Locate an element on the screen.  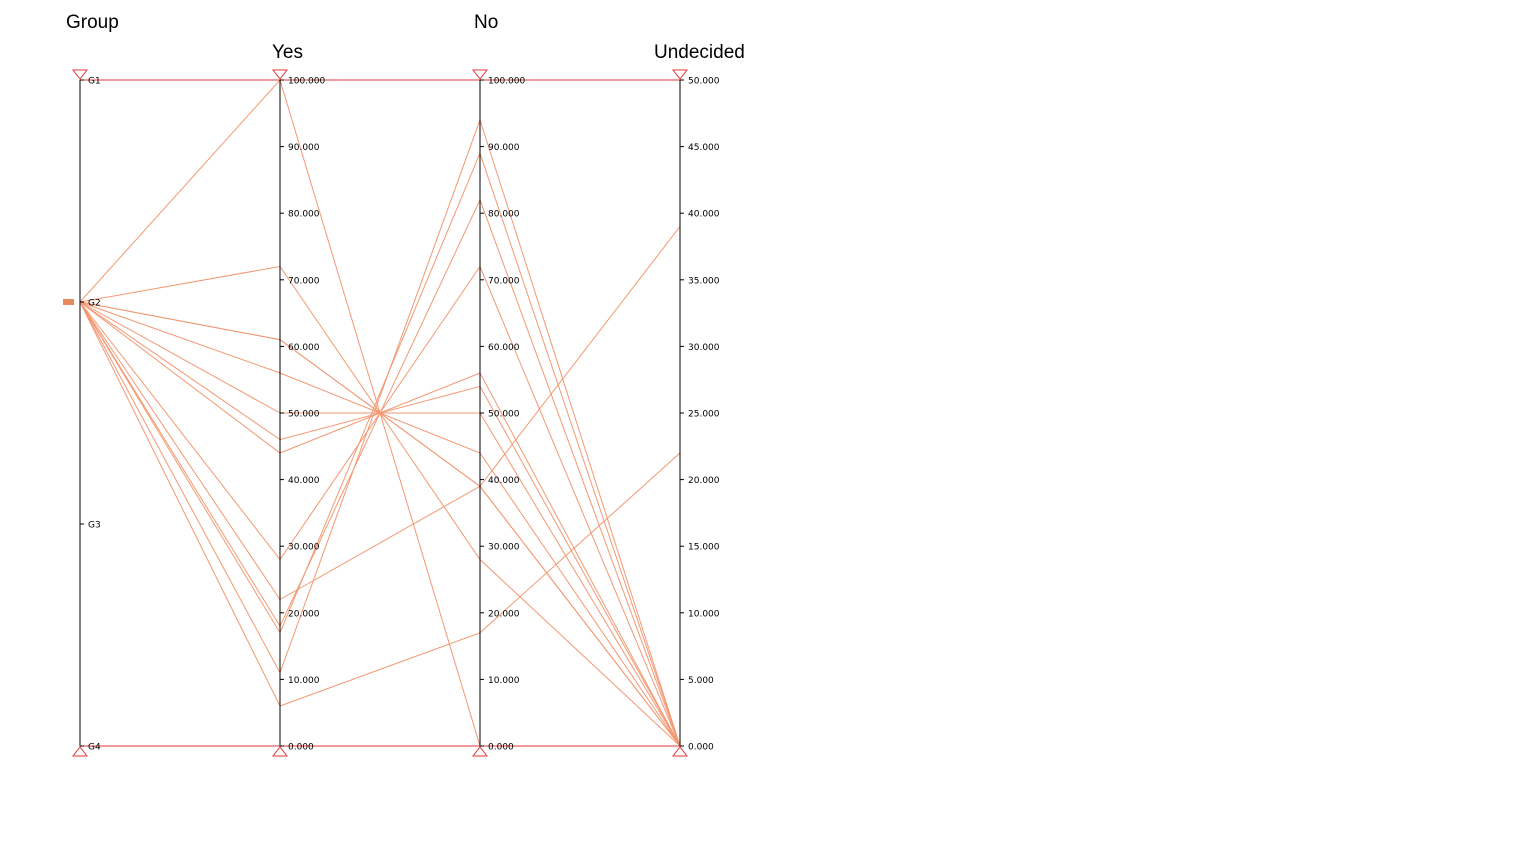
no-tick-label: 90.000 is located at coordinates (504, 148).